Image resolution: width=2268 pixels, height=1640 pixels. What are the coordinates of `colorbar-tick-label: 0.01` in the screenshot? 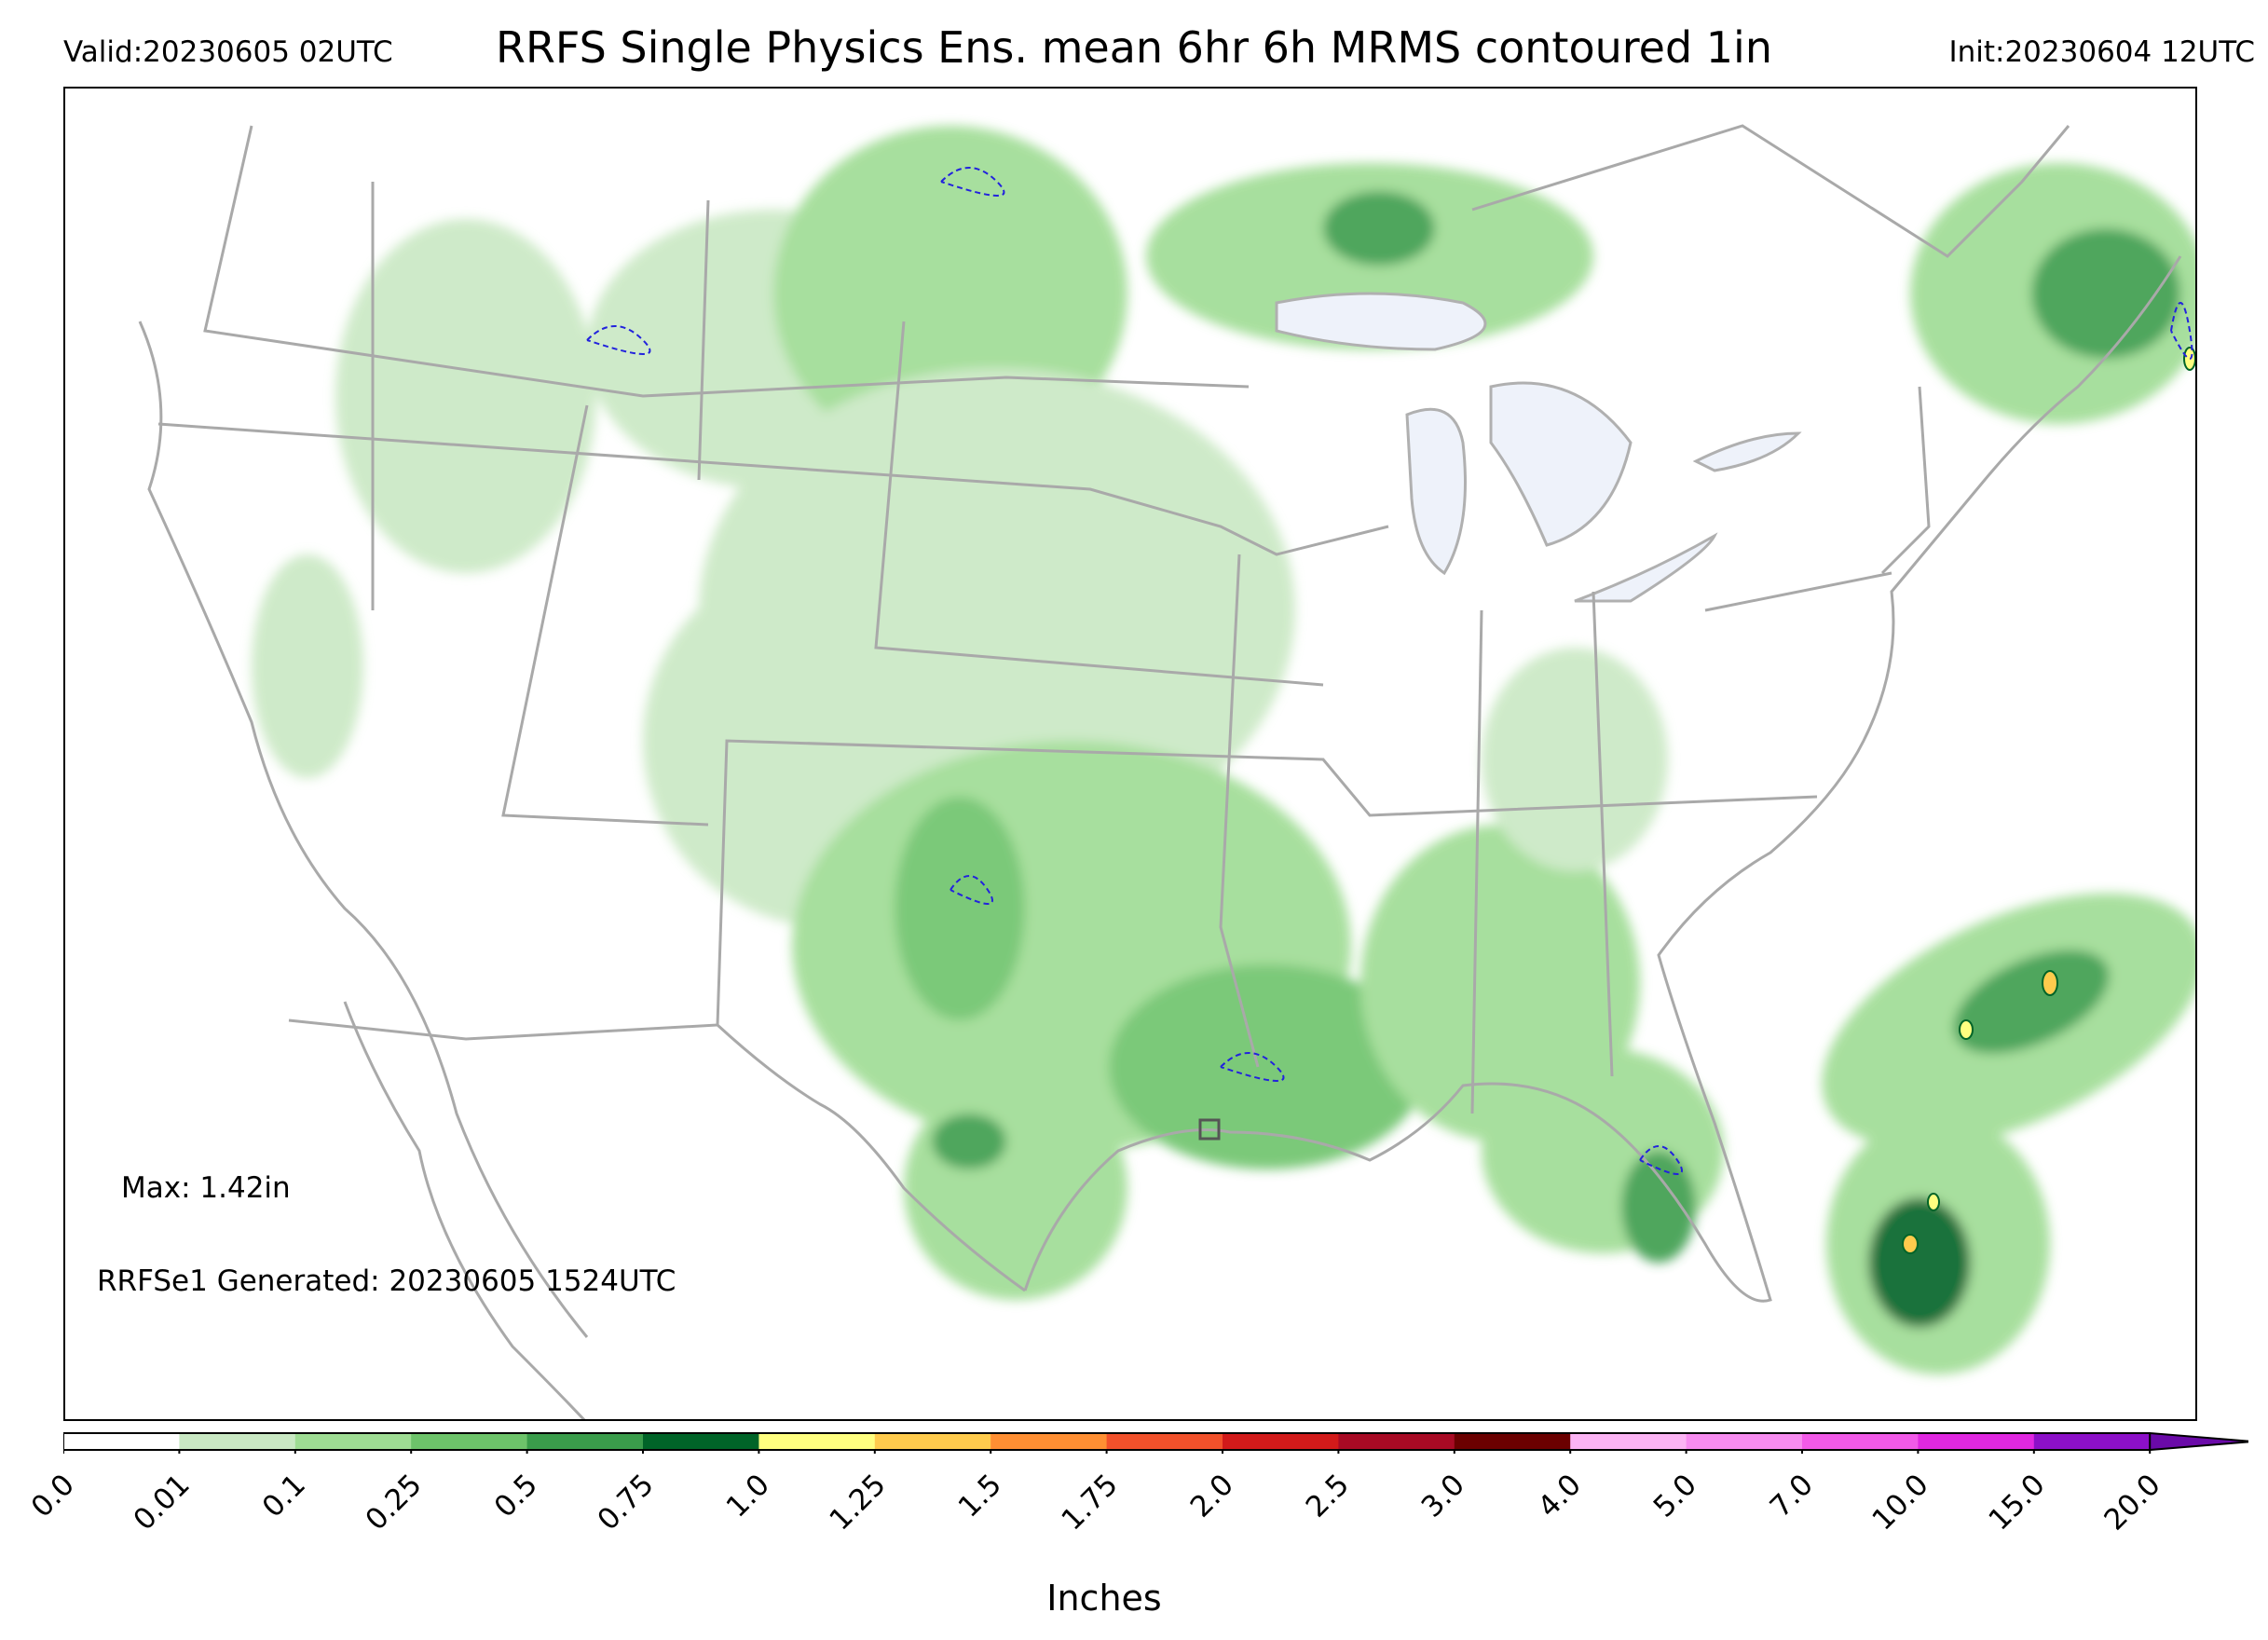 It's located at (162, 1503).